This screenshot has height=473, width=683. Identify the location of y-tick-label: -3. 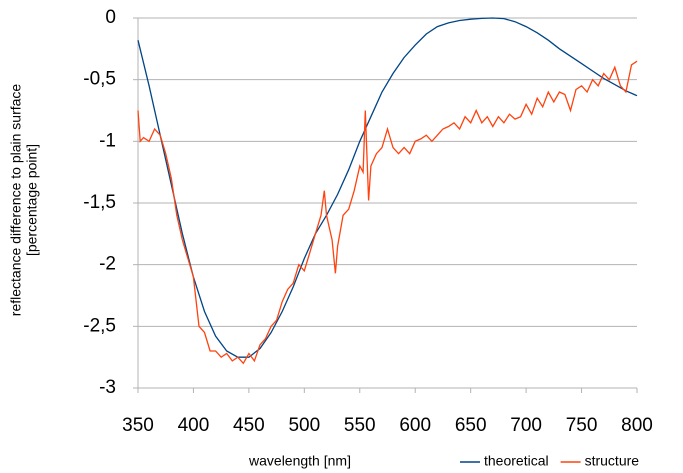
(107, 387).